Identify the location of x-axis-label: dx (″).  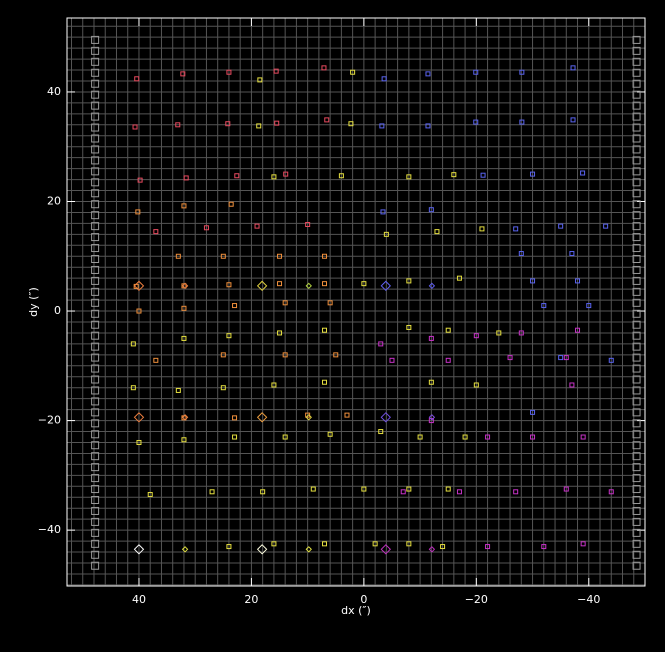
(356, 610).